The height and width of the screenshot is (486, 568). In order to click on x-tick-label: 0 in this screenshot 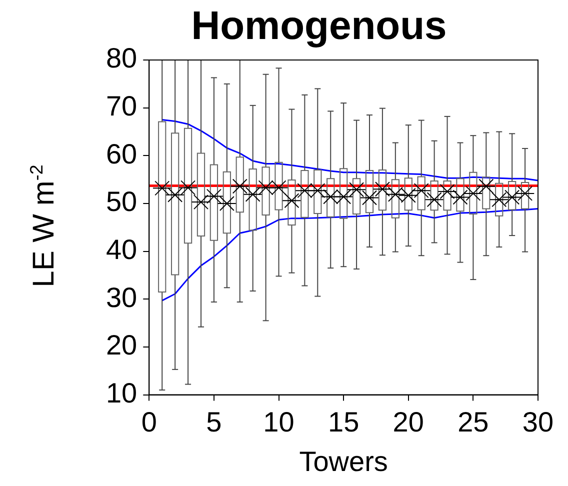, I will do `click(149, 422)`.